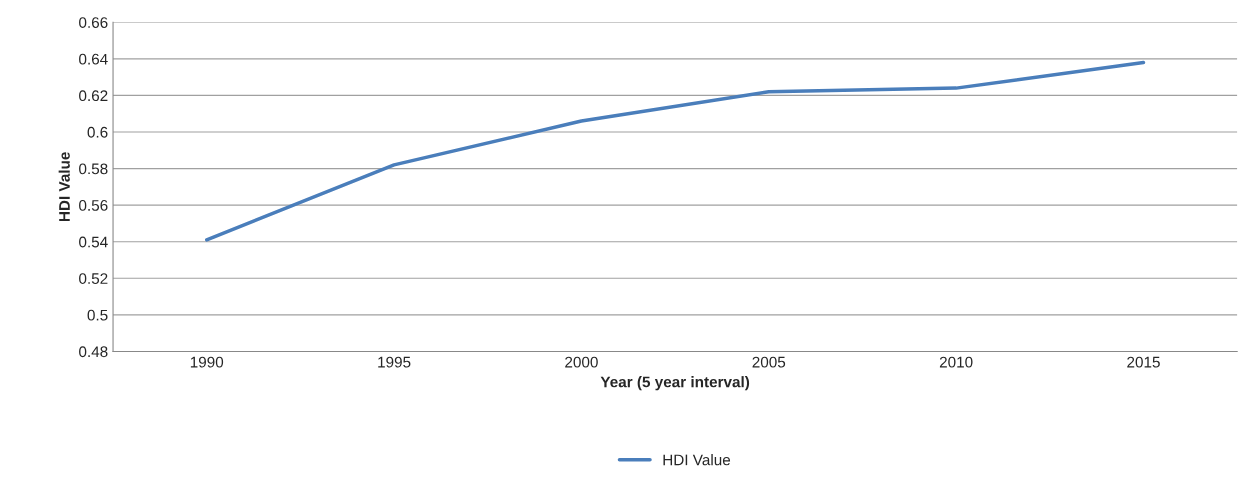  What do you see at coordinates (769, 362) in the screenshot?
I see `x-tick-label: 2005` at bounding box center [769, 362].